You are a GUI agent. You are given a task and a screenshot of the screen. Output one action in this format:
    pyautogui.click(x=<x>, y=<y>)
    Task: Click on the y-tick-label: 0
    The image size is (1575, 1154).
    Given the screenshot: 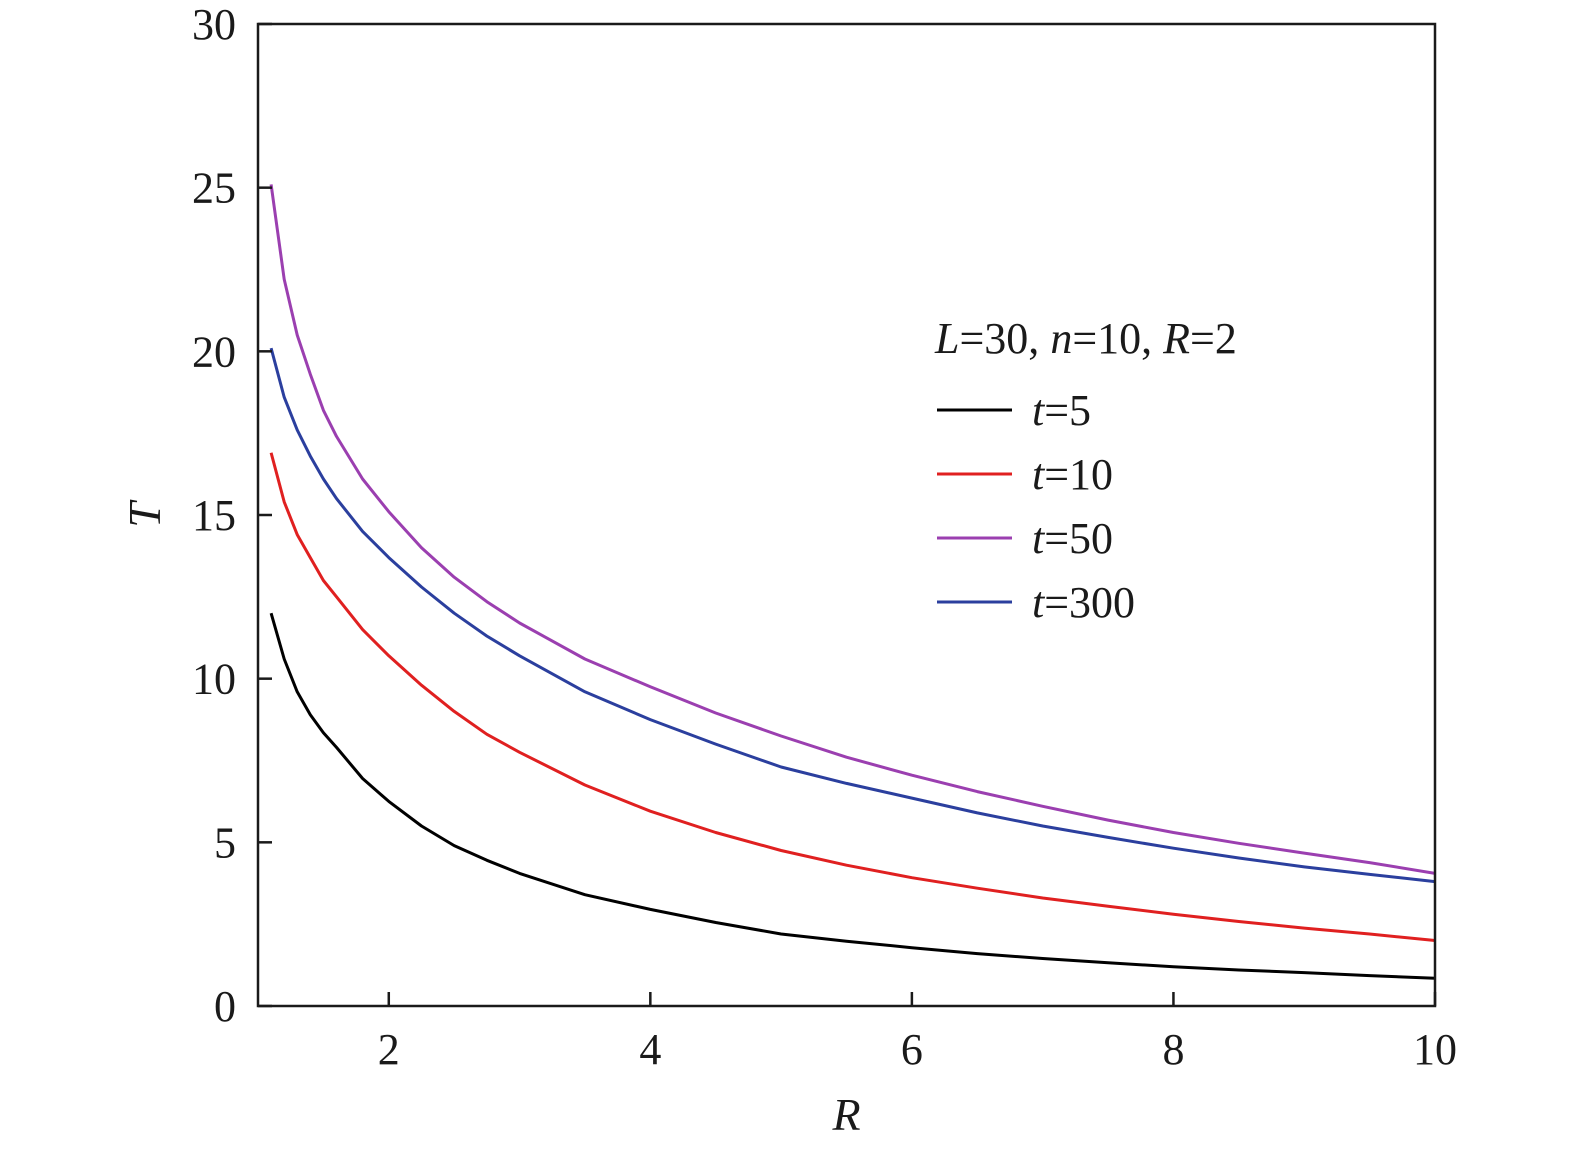 What is the action you would take?
    pyautogui.click(x=225, y=1006)
    